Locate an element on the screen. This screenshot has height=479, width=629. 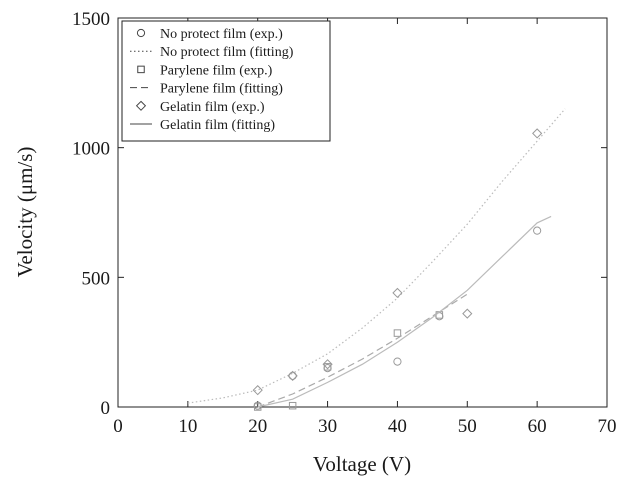
x-tick-label: 50 is located at coordinates (467, 426).